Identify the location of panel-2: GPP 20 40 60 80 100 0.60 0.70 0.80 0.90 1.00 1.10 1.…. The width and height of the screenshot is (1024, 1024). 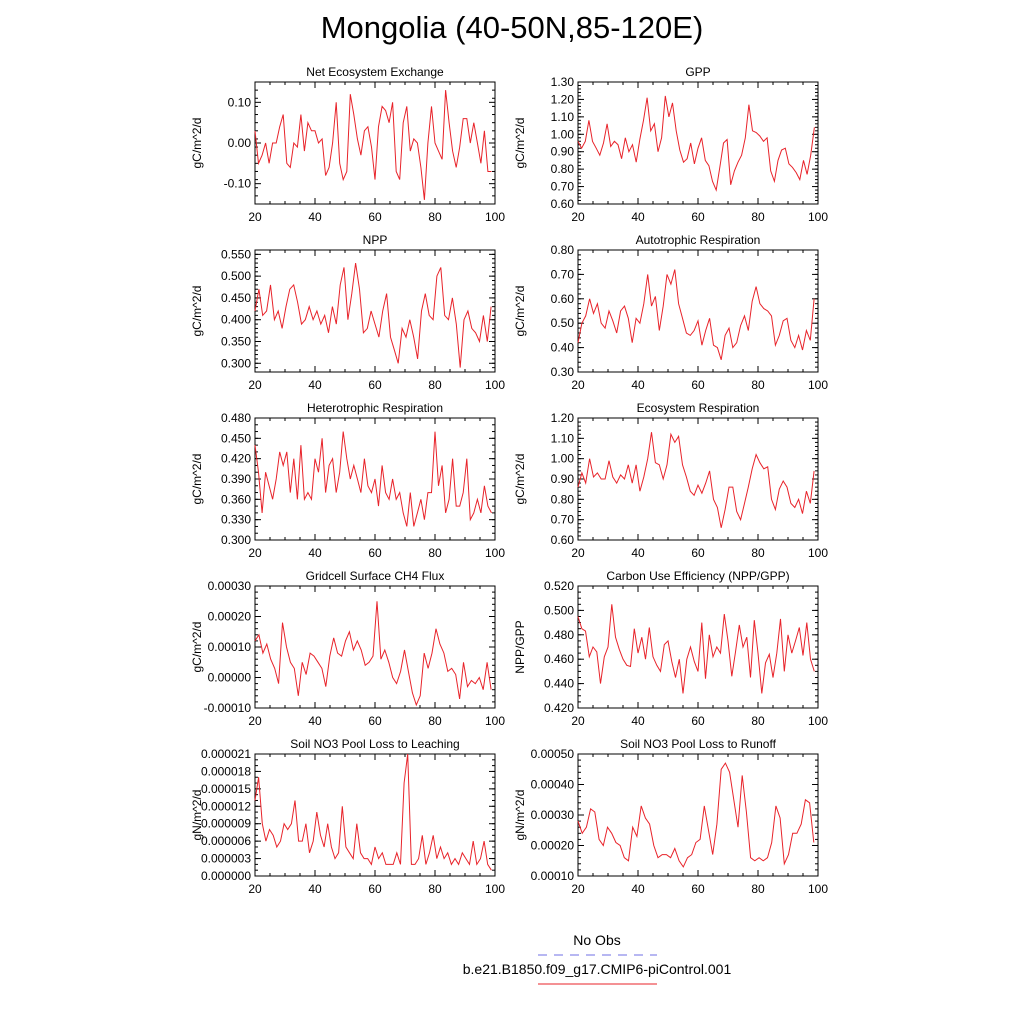
(670, 144).